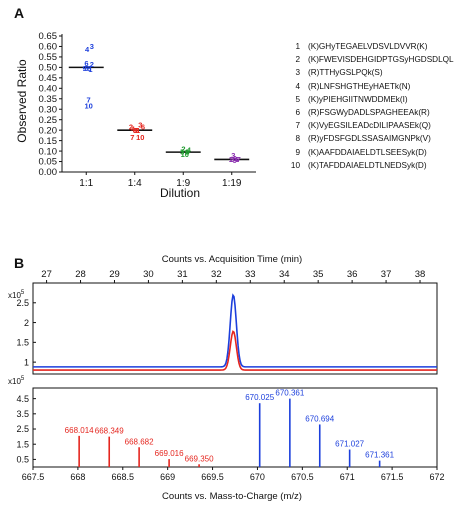 The width and height of the screenshot is (454, 506). Describe the element at coordinates (284, 274) in the screenshot. I see `panel-b-top-xtick-label: 34` at that location.